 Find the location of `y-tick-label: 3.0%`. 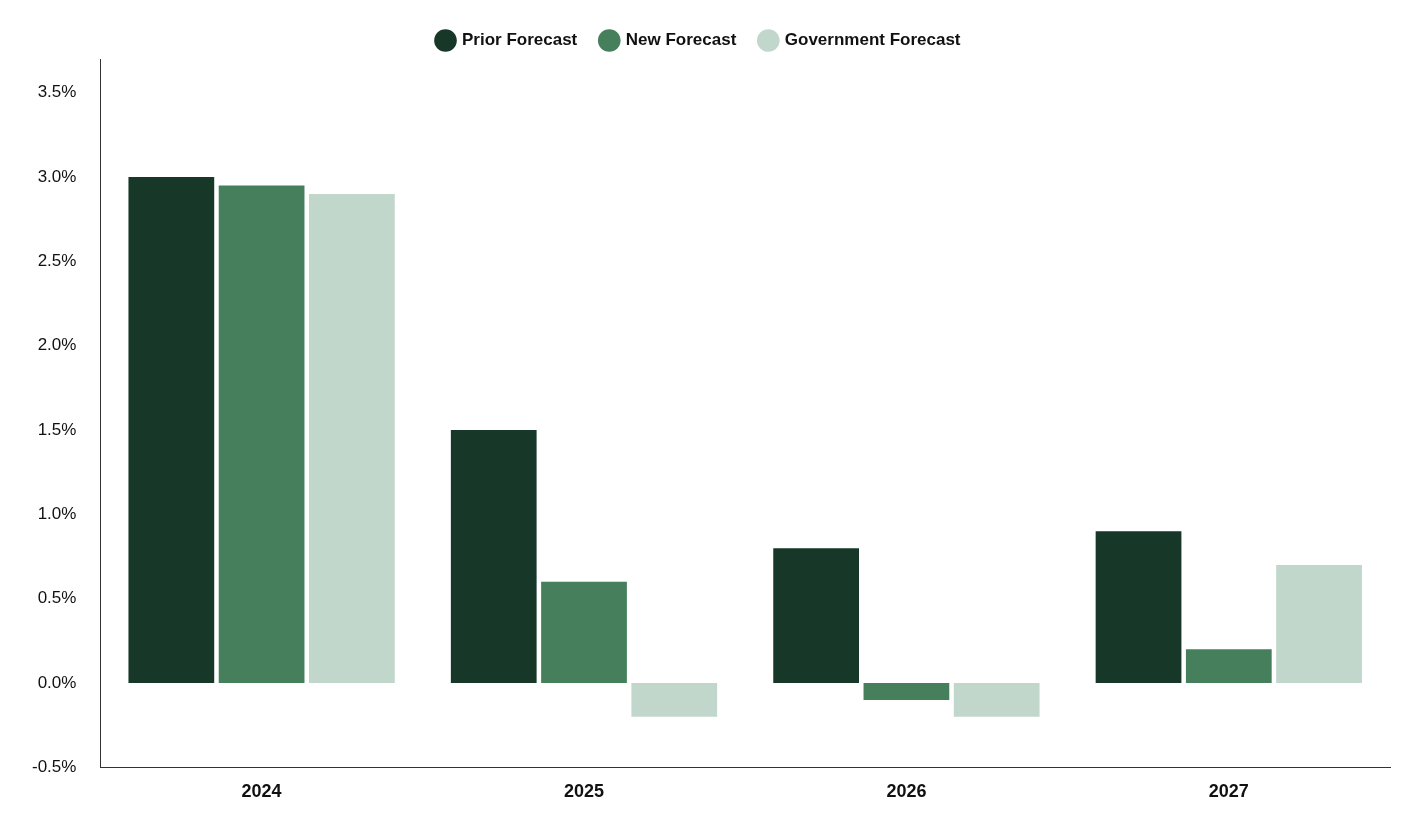

y-tick-label: 3.0% is located at coordinates (57, 176).